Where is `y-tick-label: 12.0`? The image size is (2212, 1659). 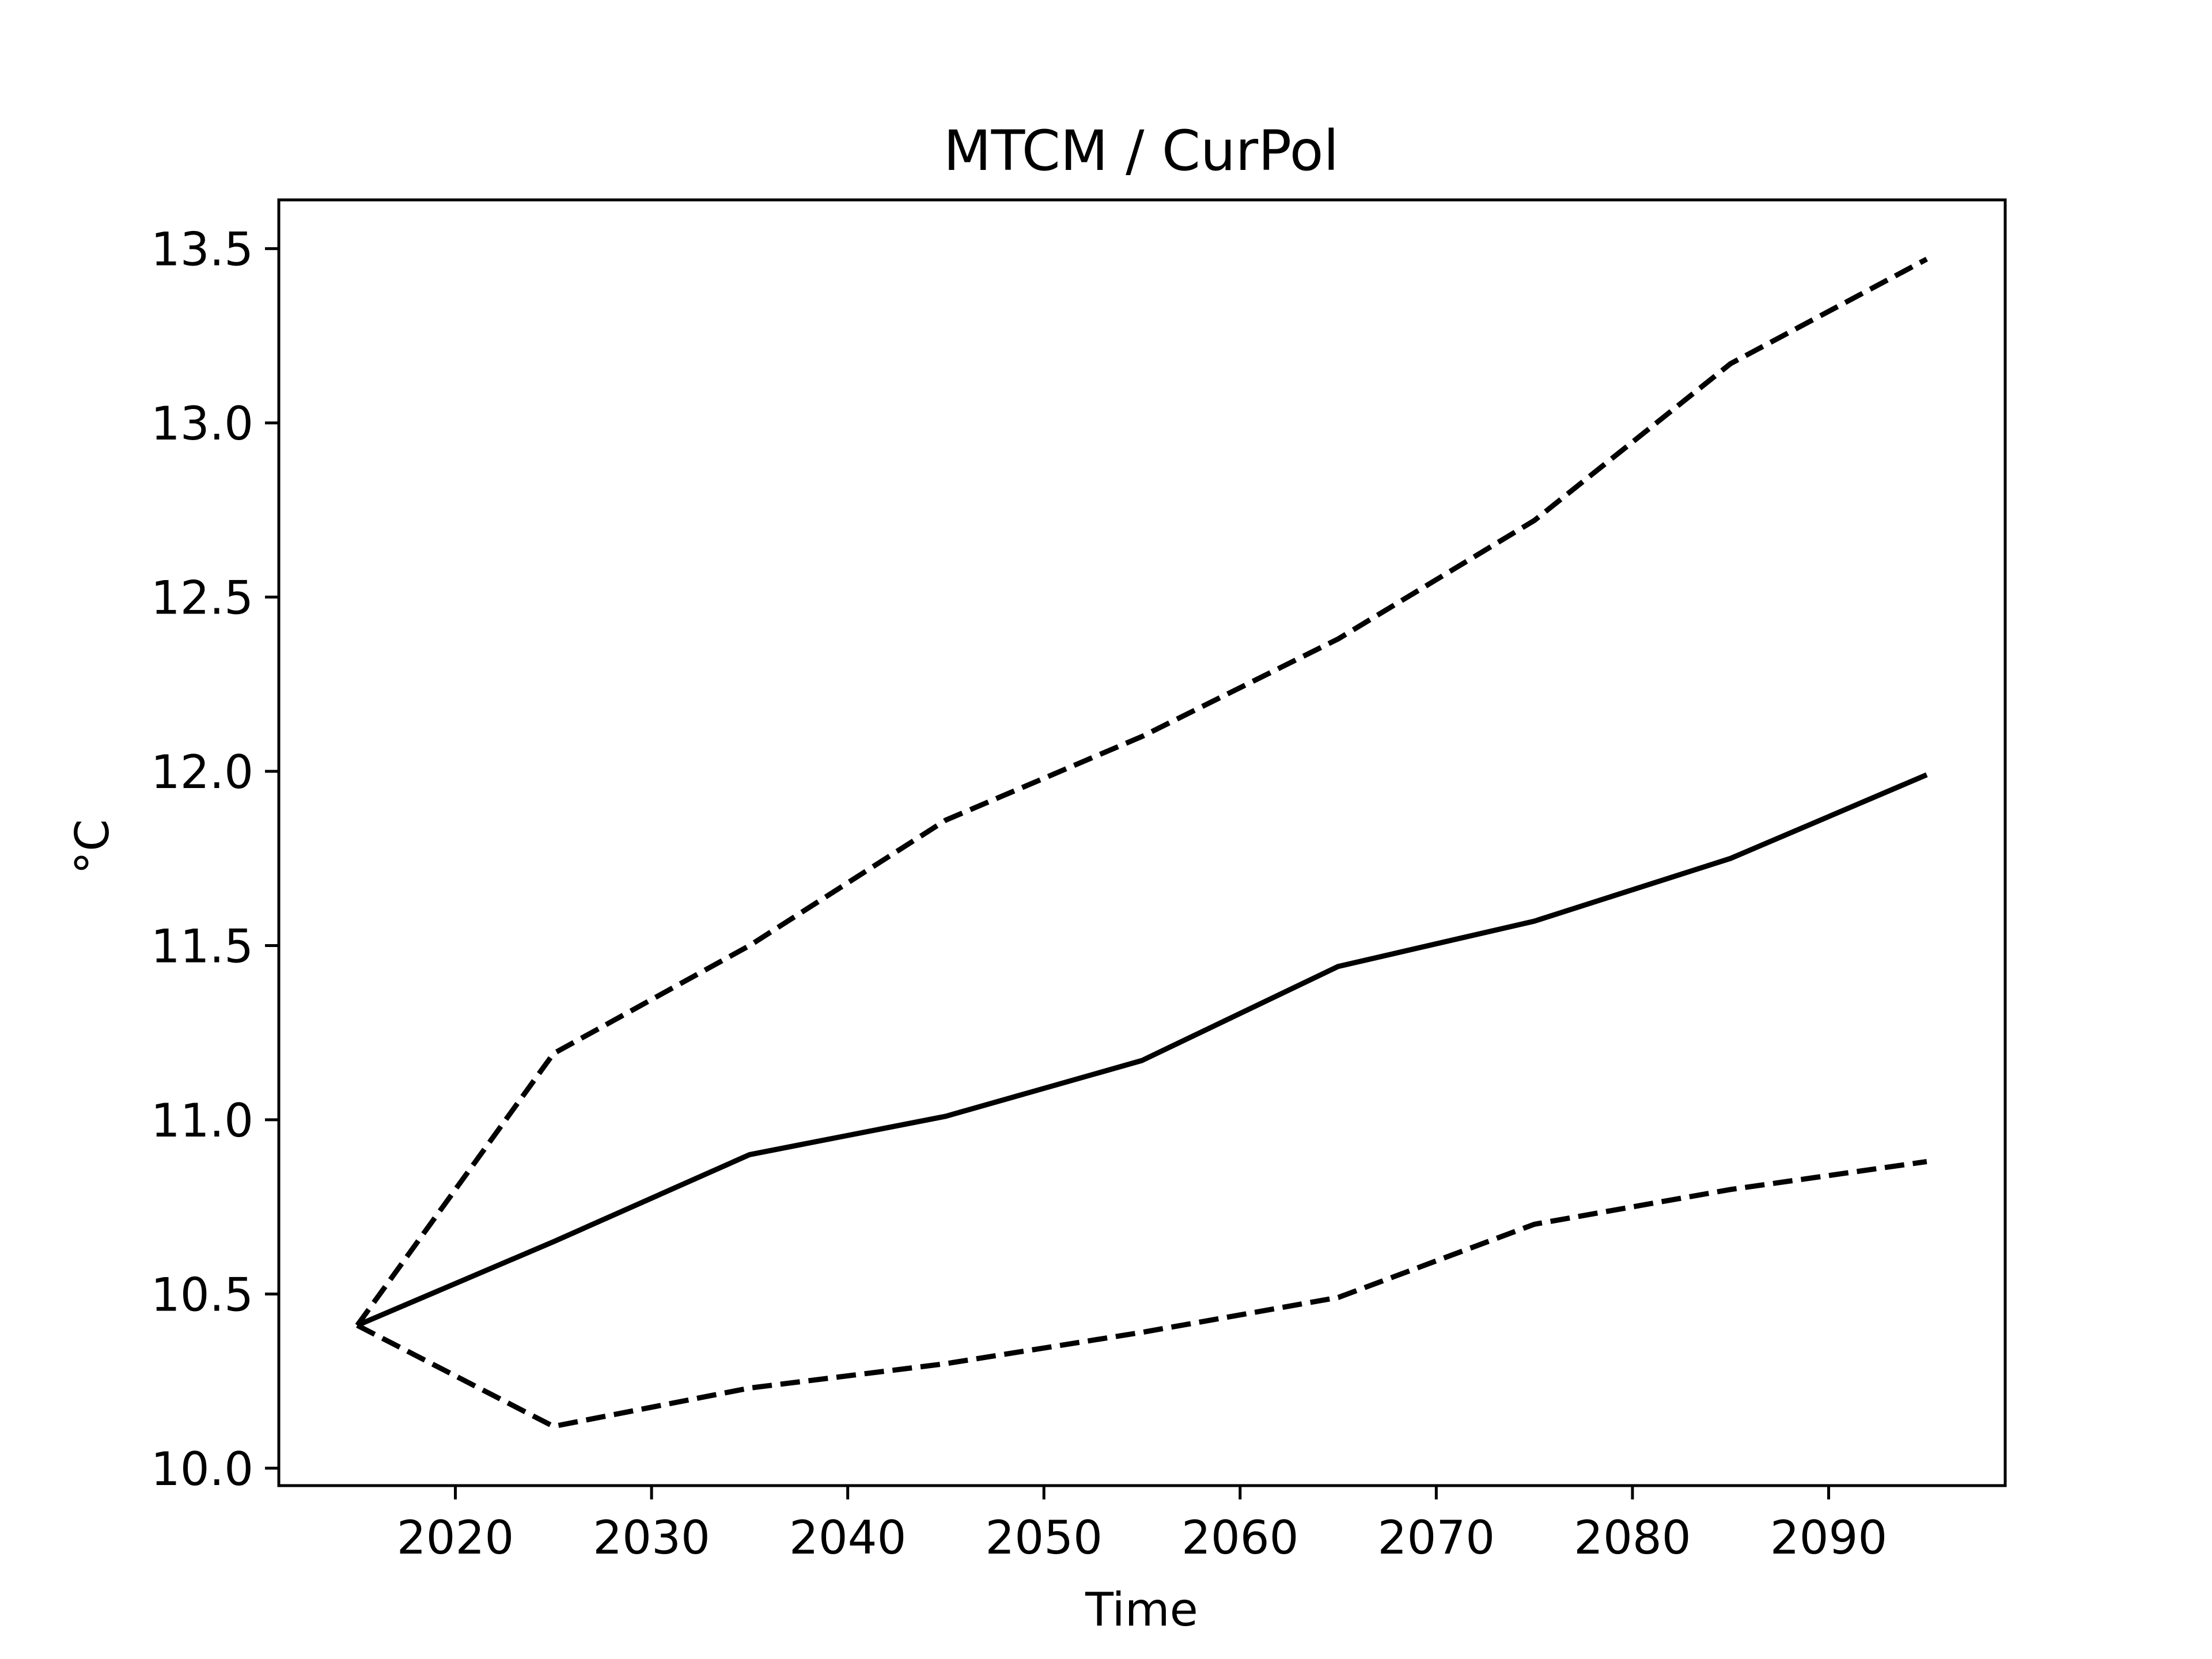 y-tick-label: 12.0 is located at coordinates (202, 772).